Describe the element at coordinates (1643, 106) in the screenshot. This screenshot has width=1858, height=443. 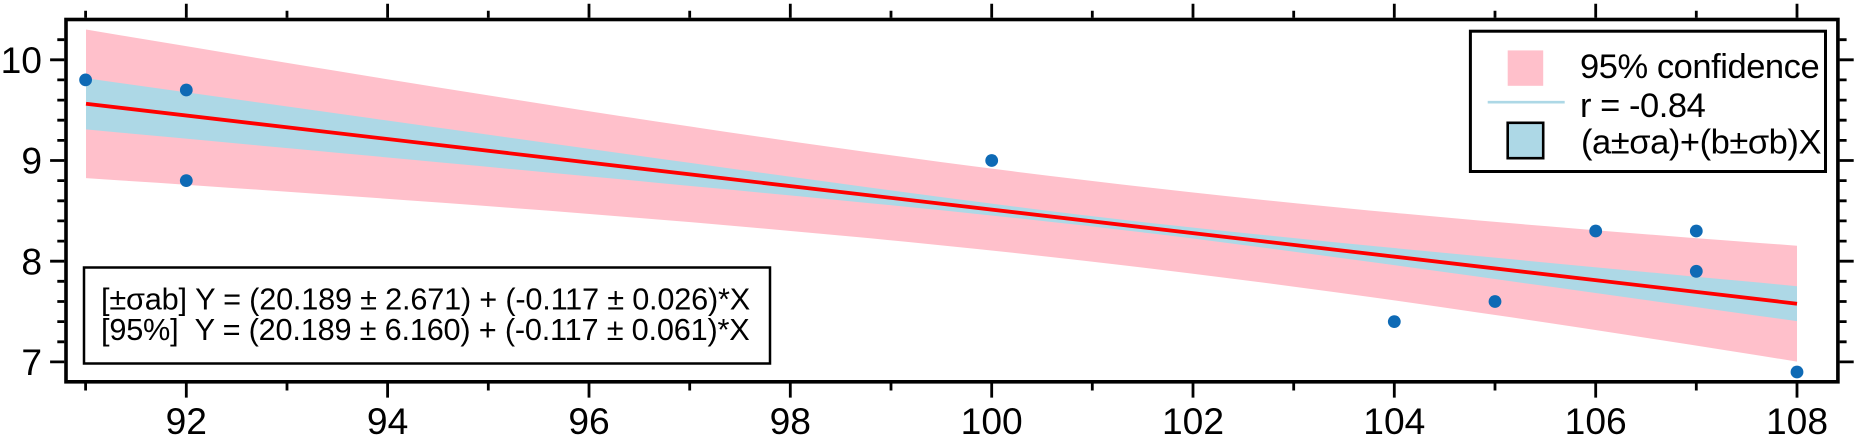
I see `svg-text: r = -0.84` at that location.